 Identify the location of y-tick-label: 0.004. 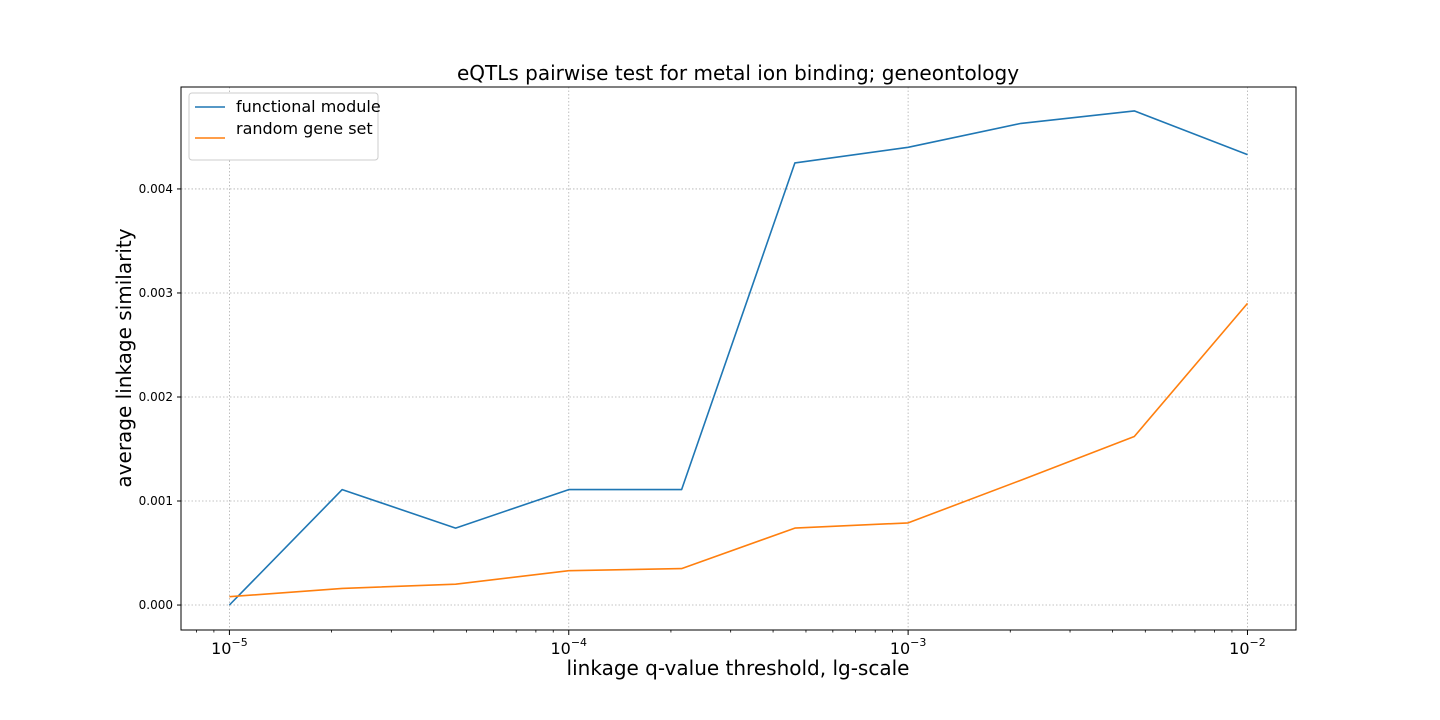
(156, 189).